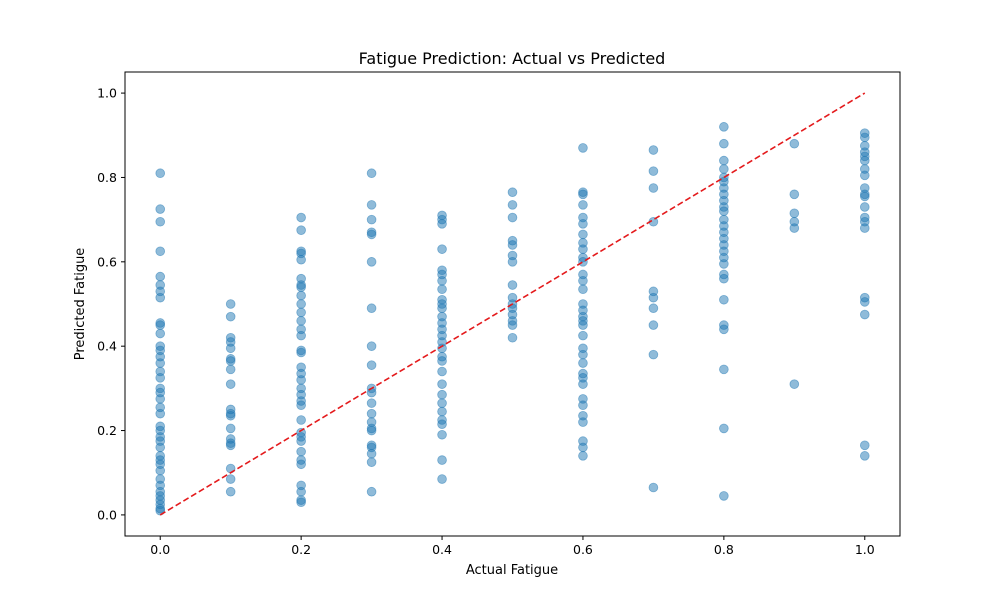 This screenshot has height=600, width=1000. I want to click on y-tick-label: 0.8, so click(107, 177).